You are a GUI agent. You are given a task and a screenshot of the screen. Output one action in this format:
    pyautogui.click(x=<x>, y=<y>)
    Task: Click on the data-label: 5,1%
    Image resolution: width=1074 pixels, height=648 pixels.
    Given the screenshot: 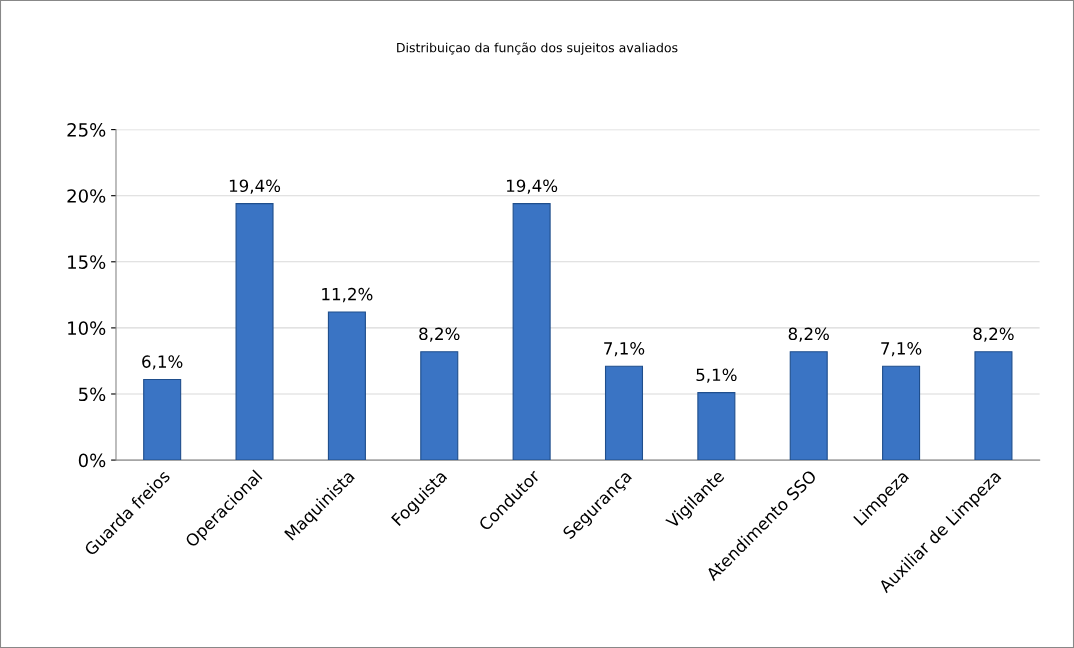 What is the action you would take?
    pyautogui.click(x=716, y=375)
    